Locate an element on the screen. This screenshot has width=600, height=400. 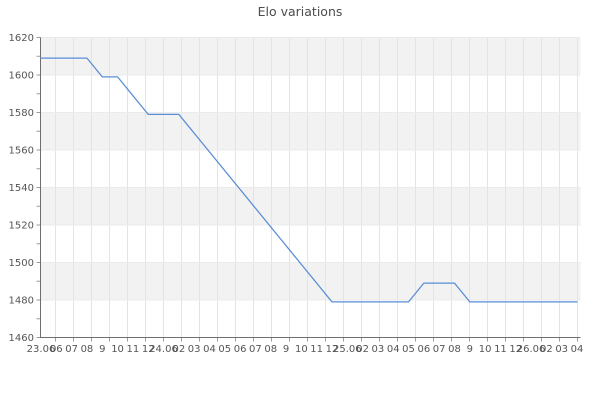
x-tick-label: 26.06 is located at coordinates (531, 349).